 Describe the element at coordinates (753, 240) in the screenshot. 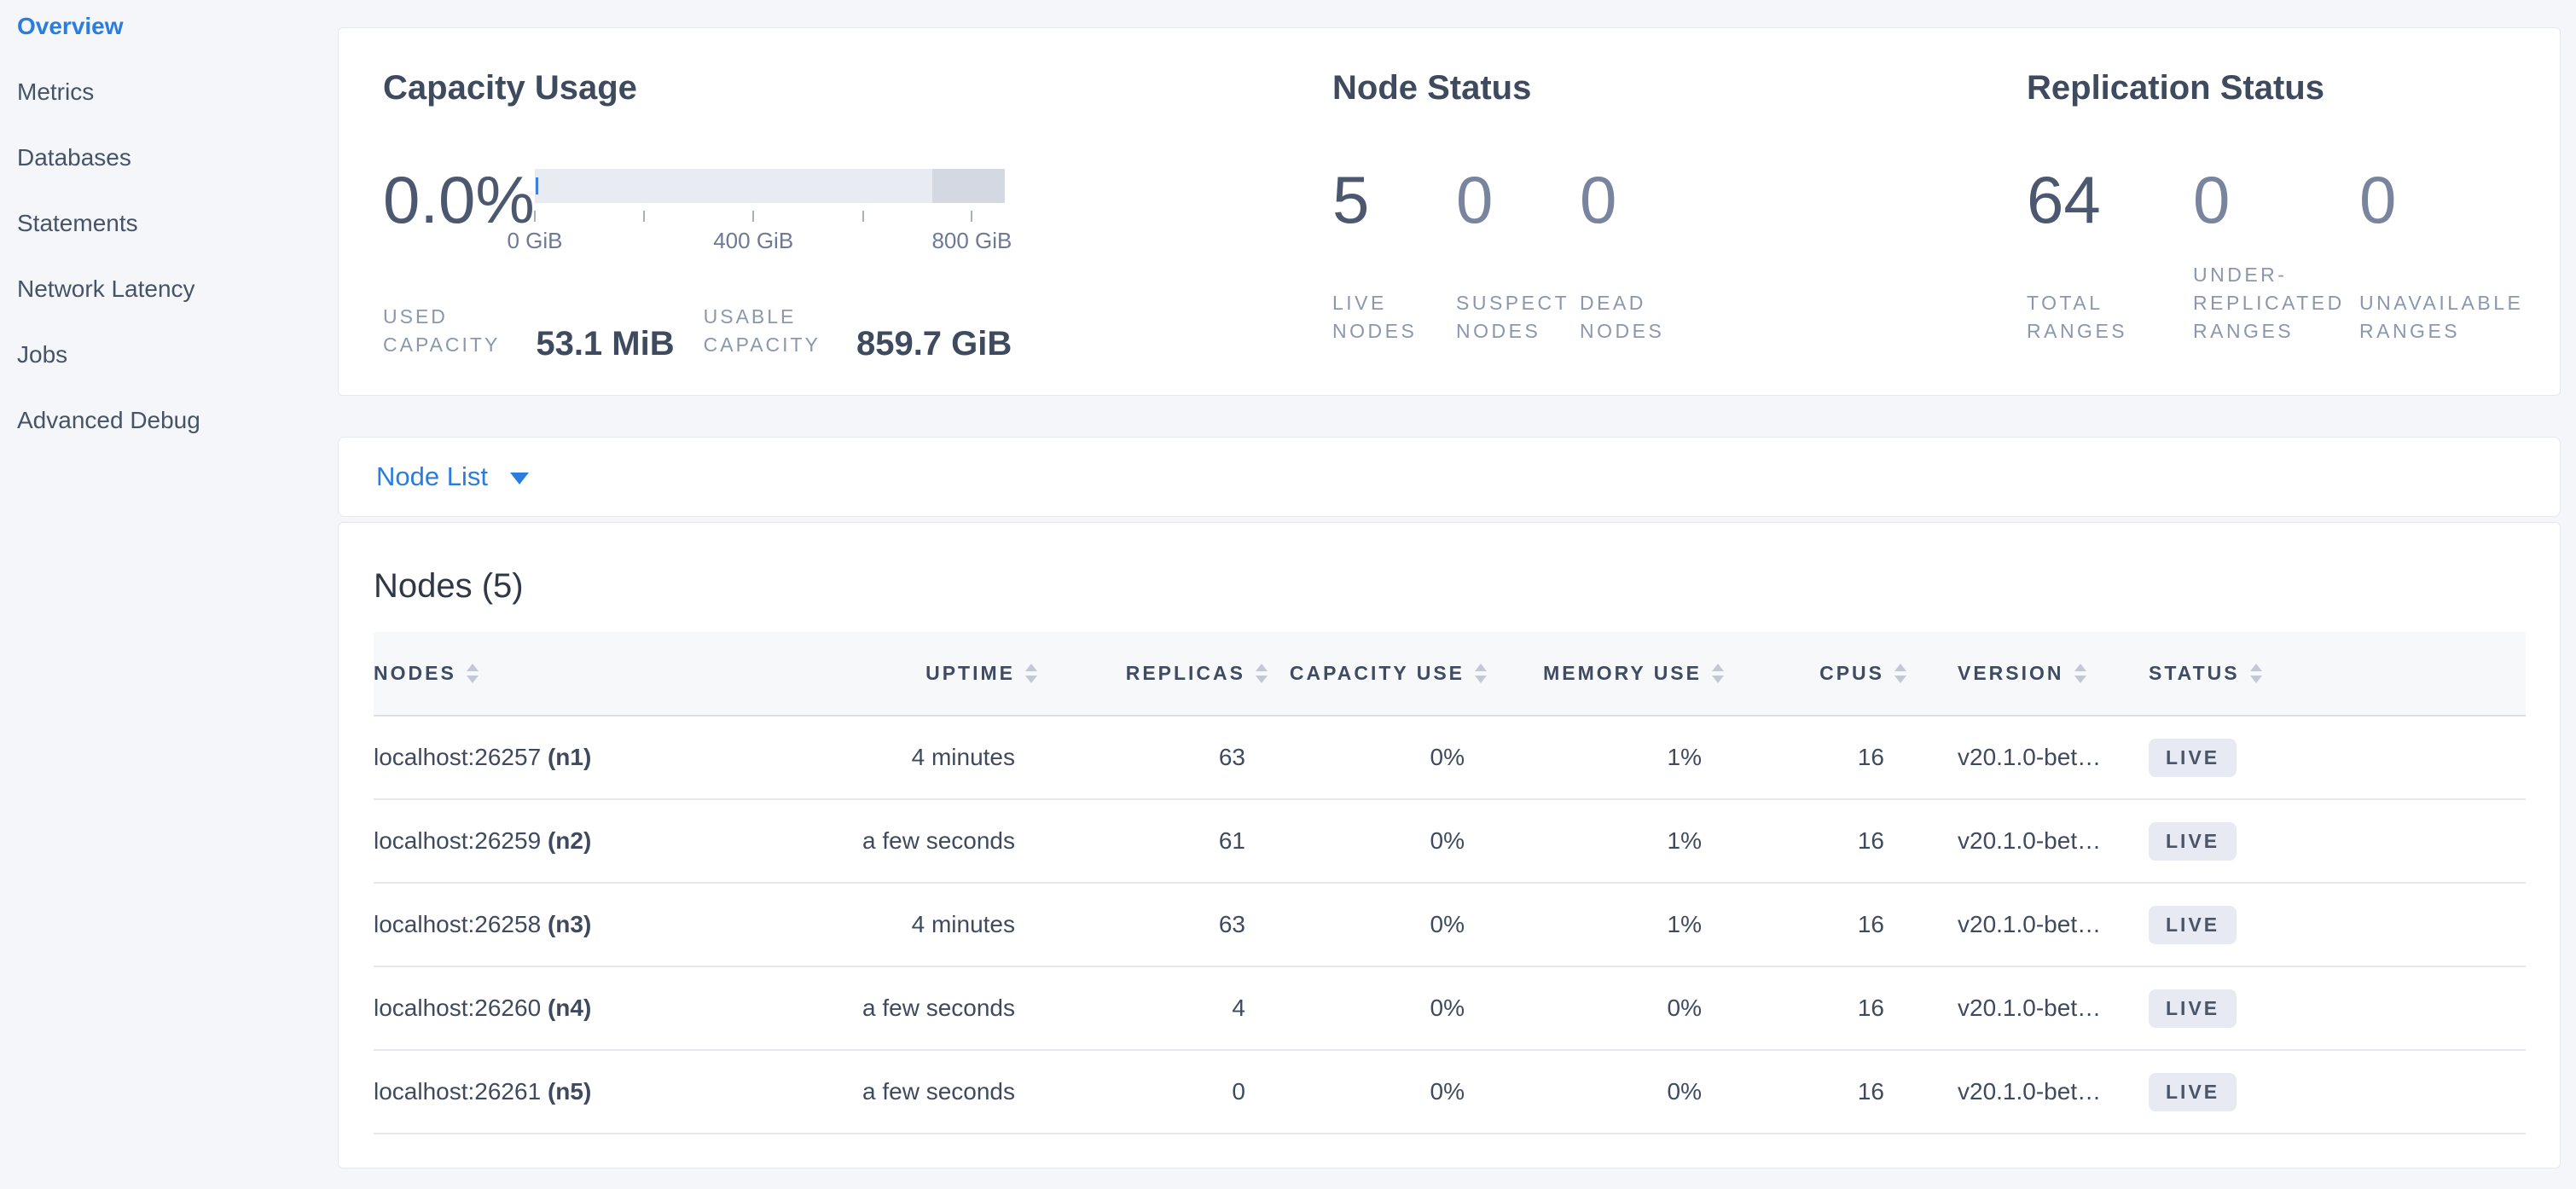

I see `axis-tick-label: 400 GiB` at that location.